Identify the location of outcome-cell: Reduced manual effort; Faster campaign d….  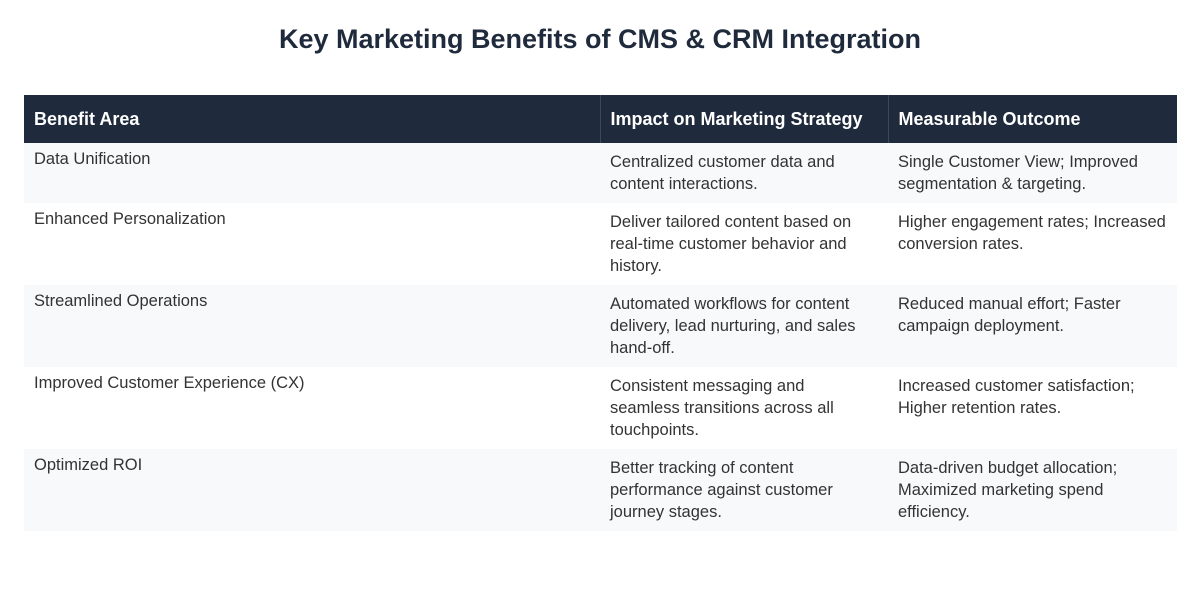
(1032, 326).